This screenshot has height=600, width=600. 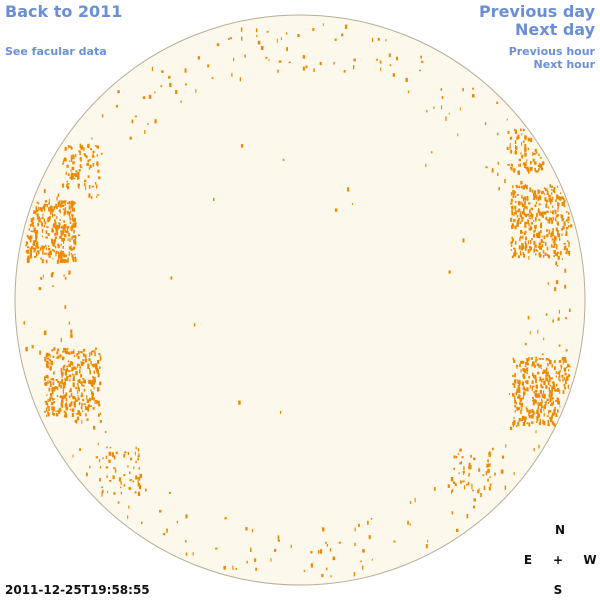 What do you see at coordinates (64, 11) in the screenshot?
I see `back-to-year-link: Back to 2011` at bounding box center [64, 11].